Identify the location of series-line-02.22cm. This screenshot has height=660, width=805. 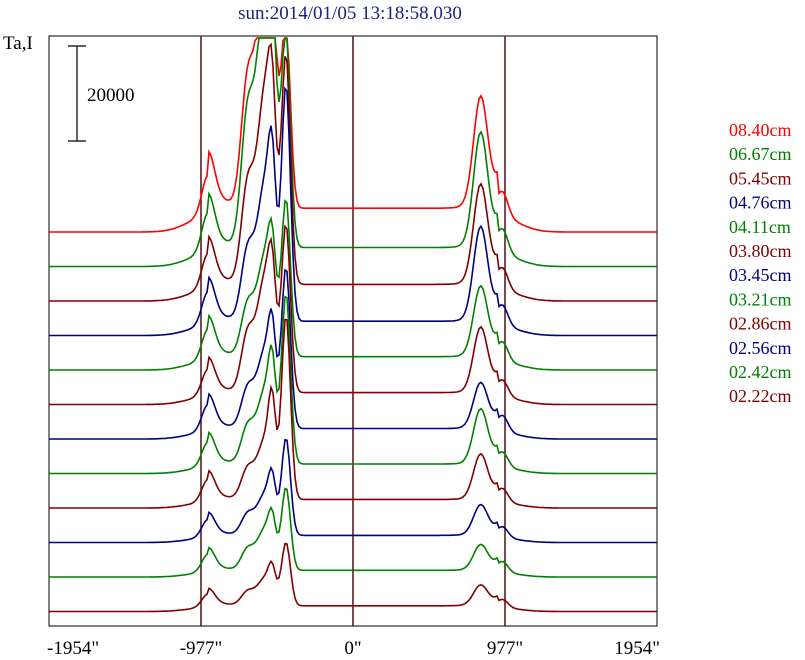
(353, 577).